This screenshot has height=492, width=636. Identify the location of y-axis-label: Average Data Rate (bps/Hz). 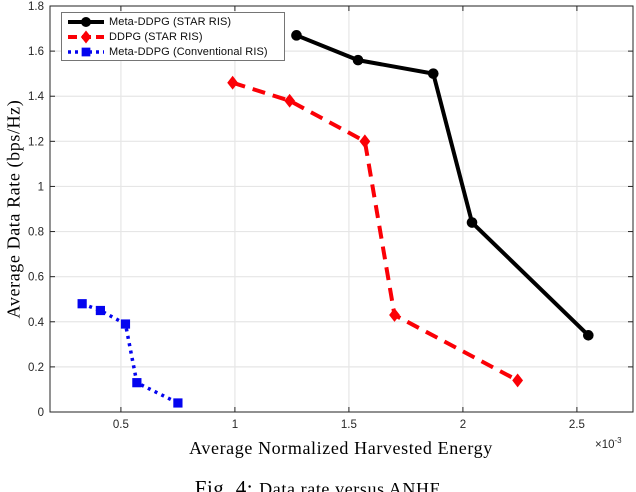
(13, 209).